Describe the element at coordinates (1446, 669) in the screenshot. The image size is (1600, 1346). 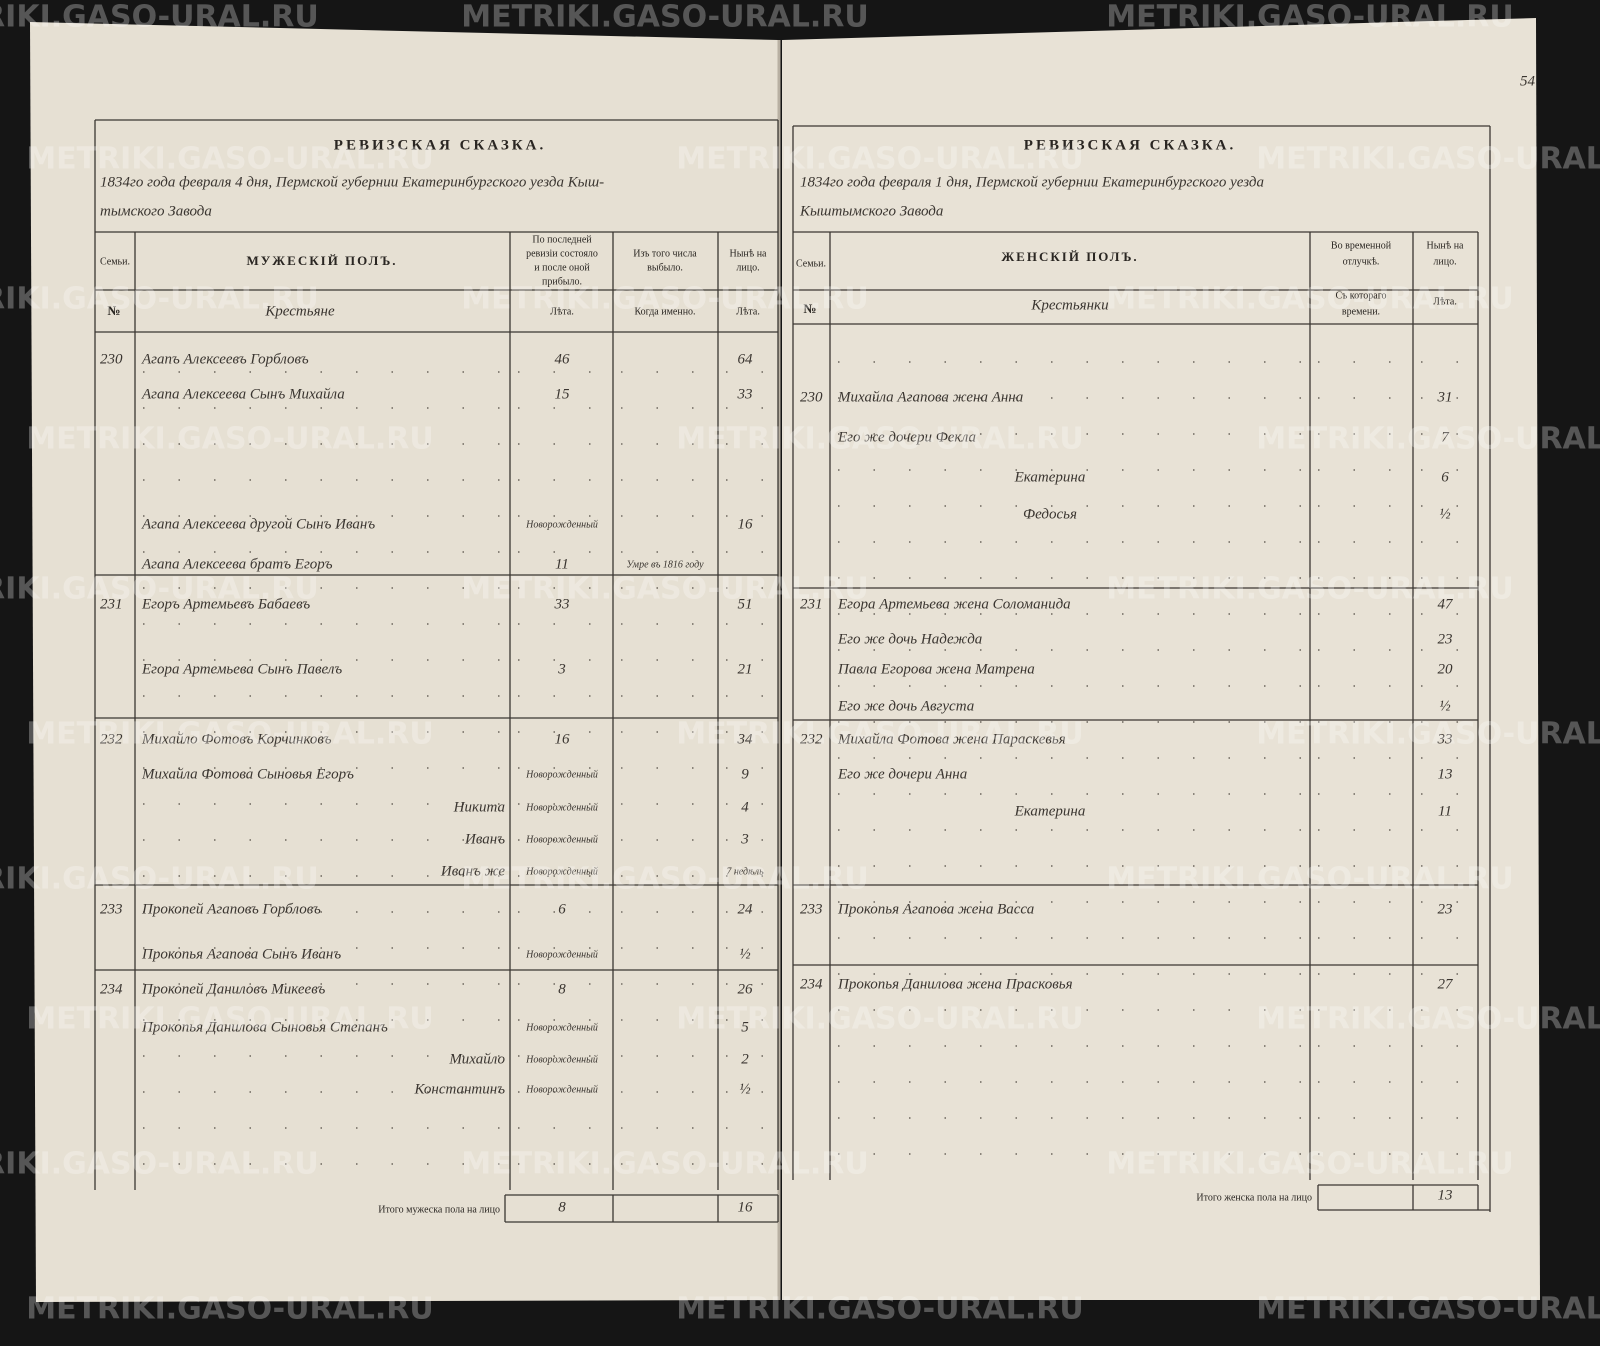
I see `age-present: 20` at that location.